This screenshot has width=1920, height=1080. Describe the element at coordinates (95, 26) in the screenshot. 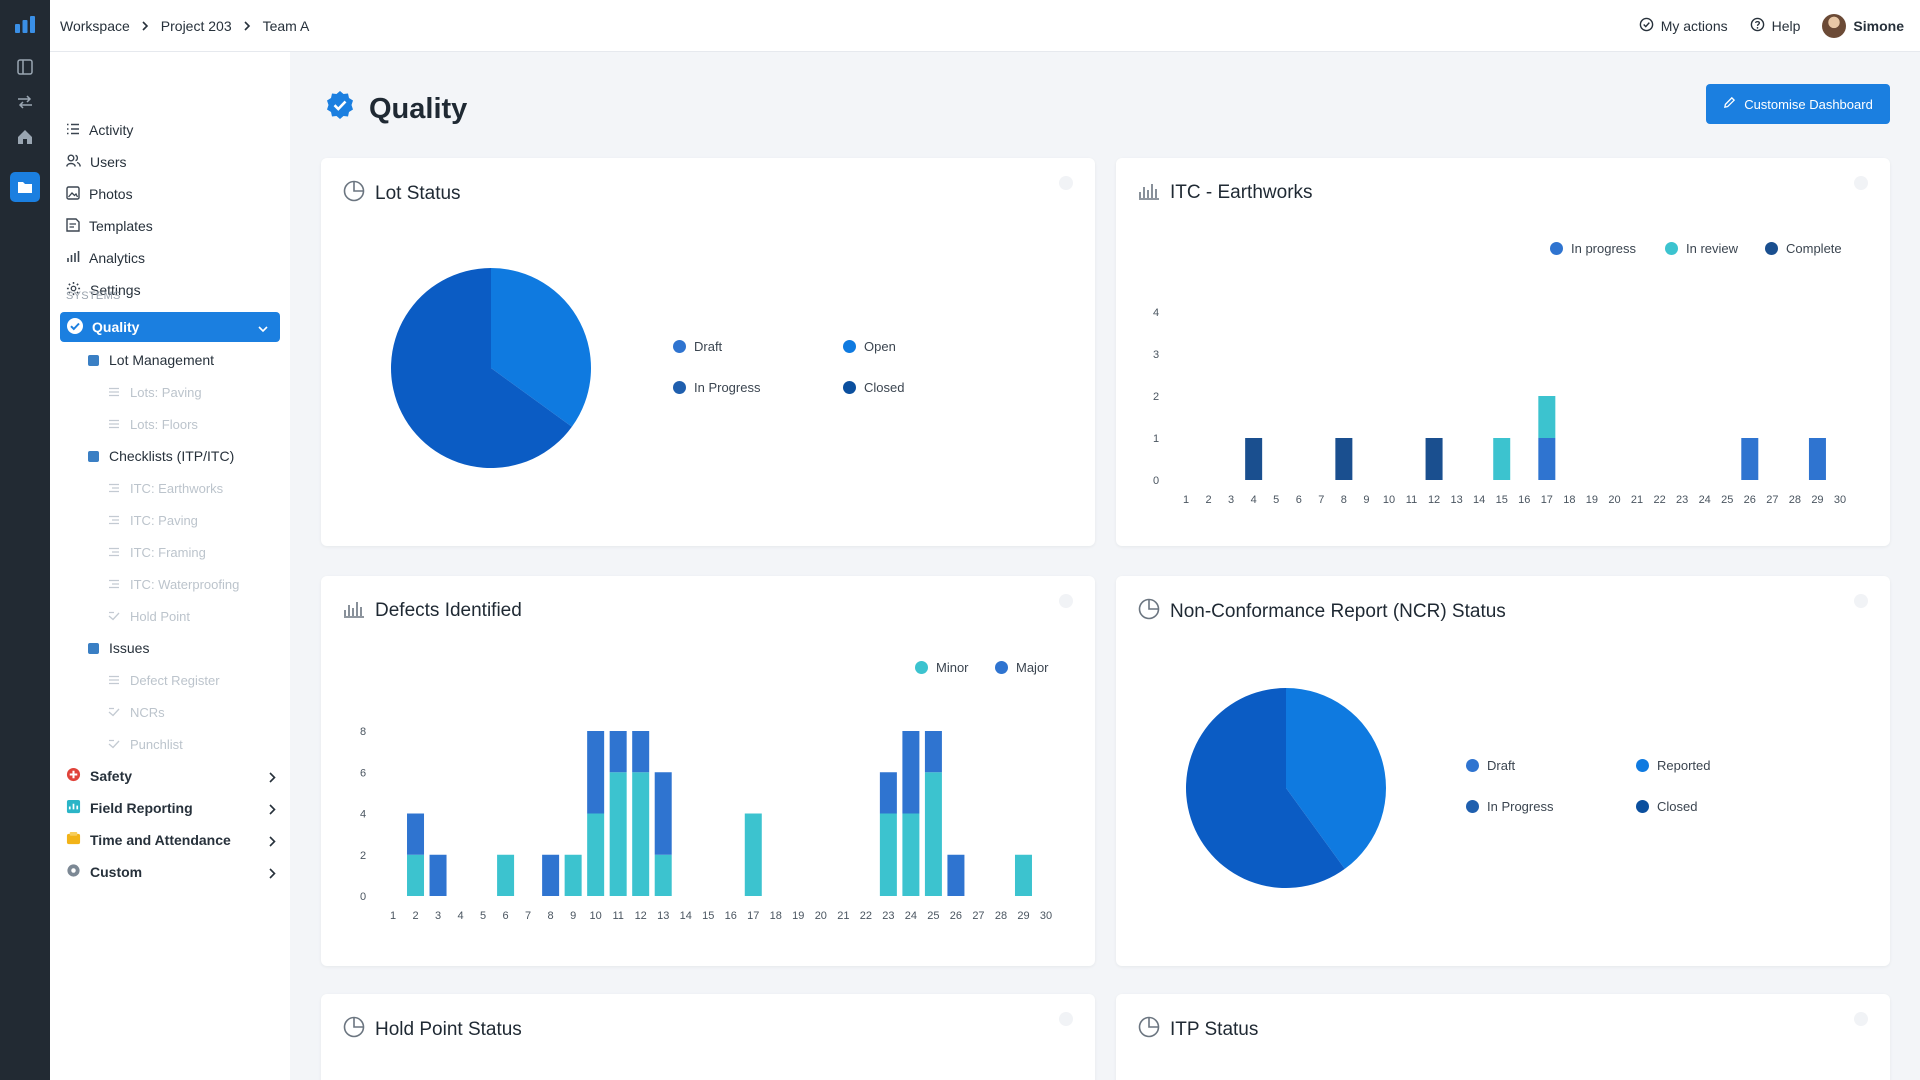

I see `breadcrumb-workspace: Workspace` at that location.